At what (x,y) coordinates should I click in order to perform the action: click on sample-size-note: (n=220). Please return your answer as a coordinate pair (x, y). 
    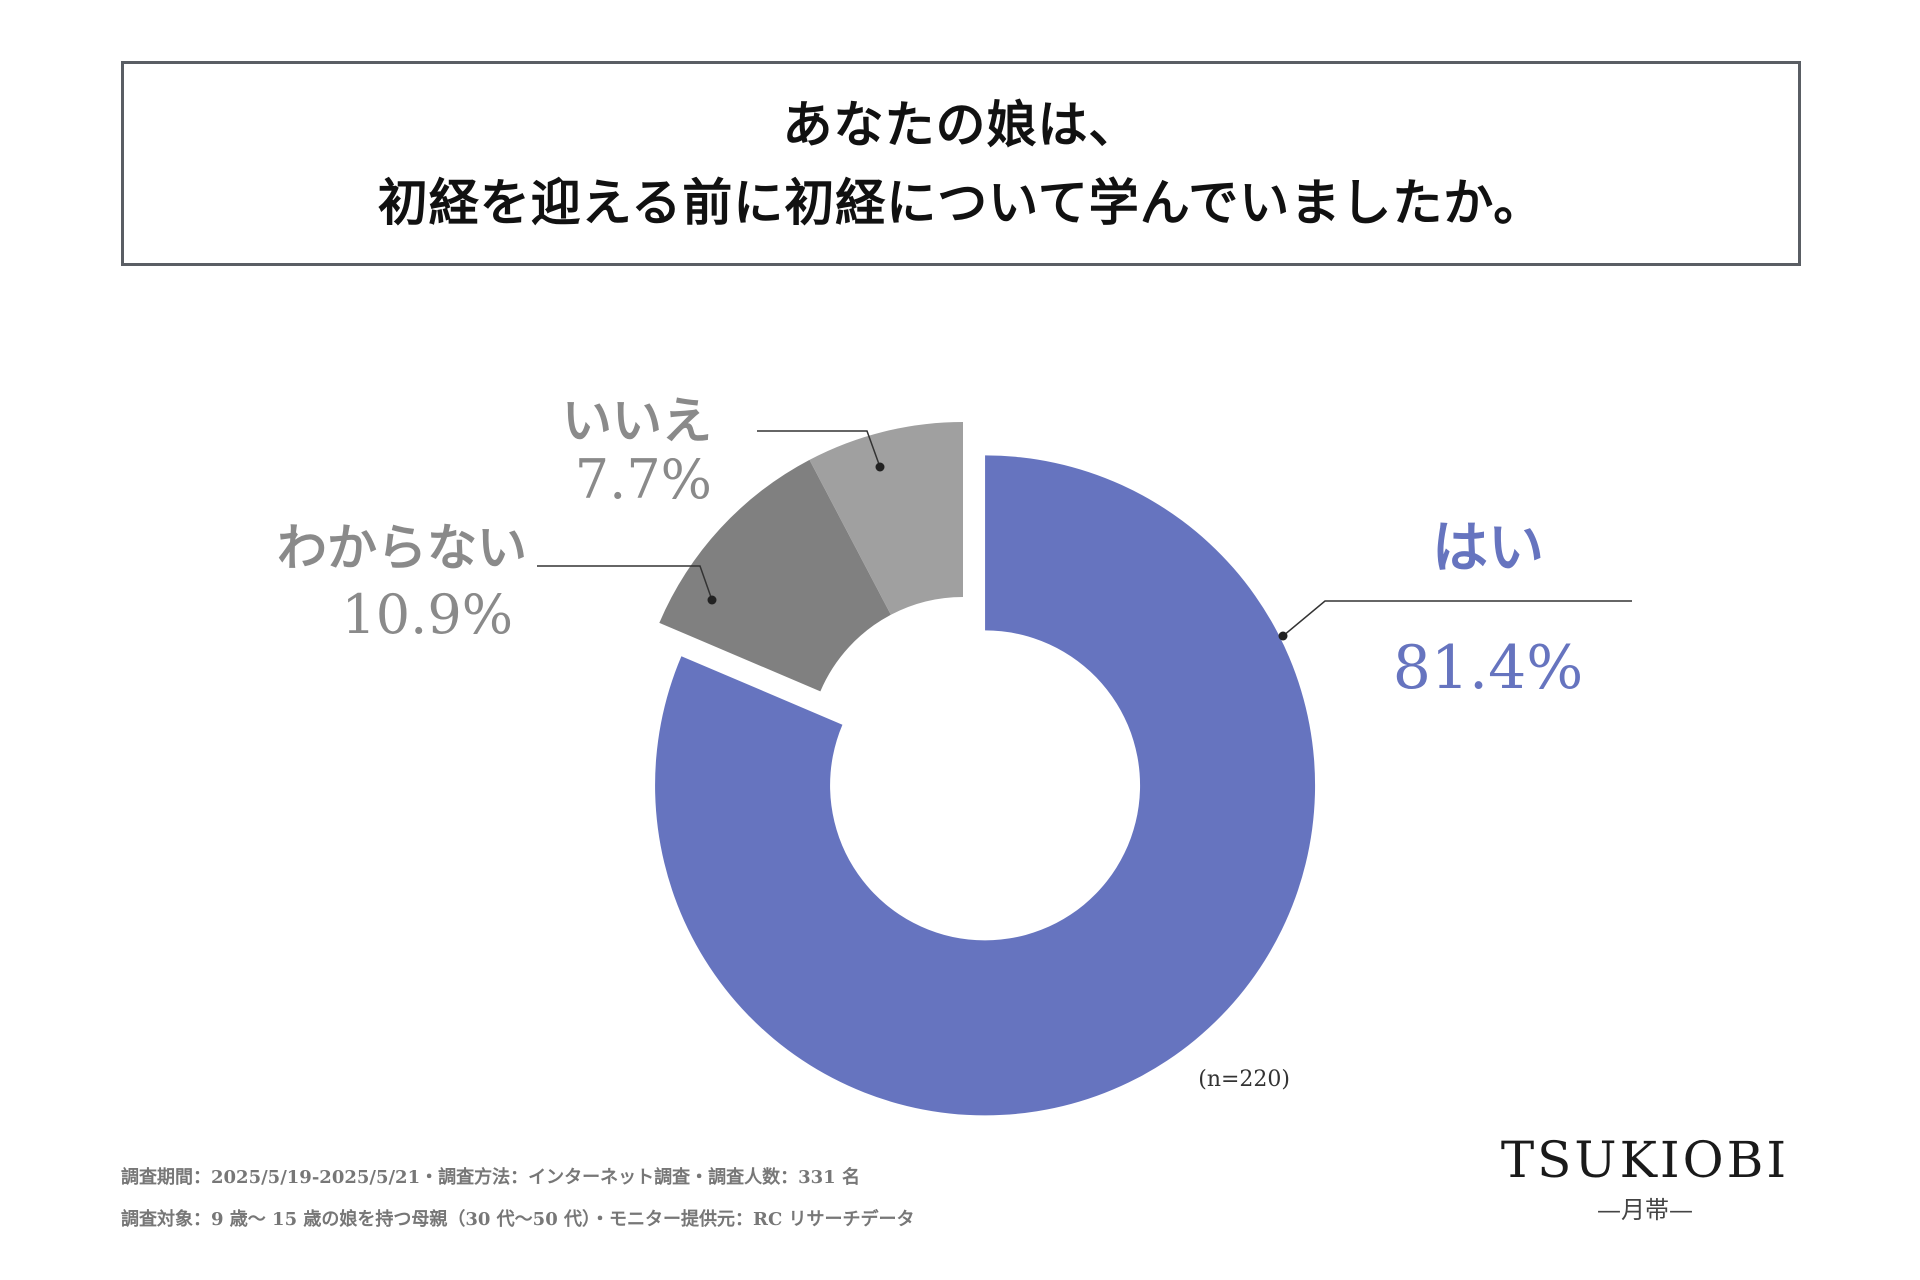
    Looking at the image, I should click on (1244, 1079).